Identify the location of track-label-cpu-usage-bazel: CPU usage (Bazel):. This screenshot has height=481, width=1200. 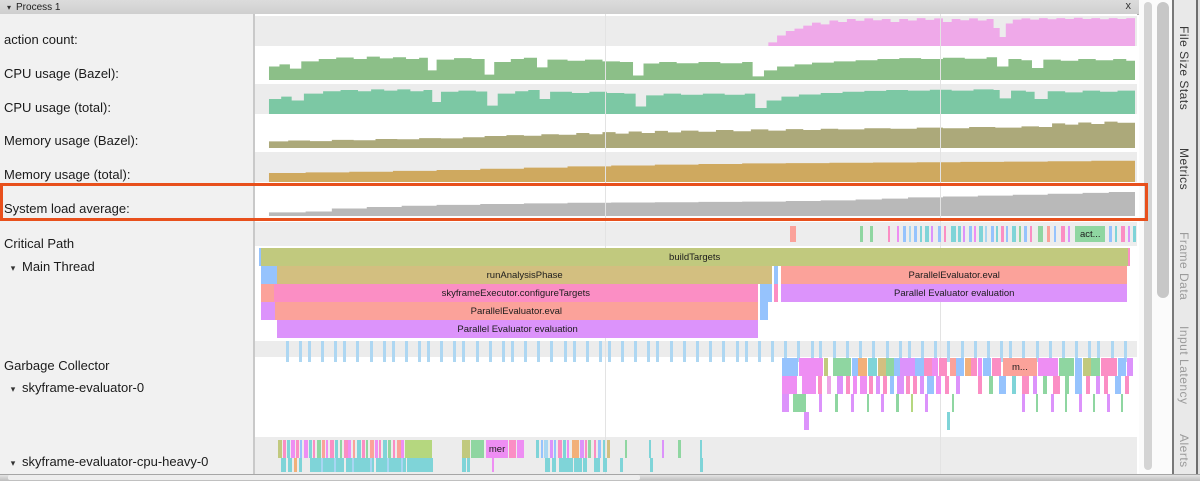
(61, 73).